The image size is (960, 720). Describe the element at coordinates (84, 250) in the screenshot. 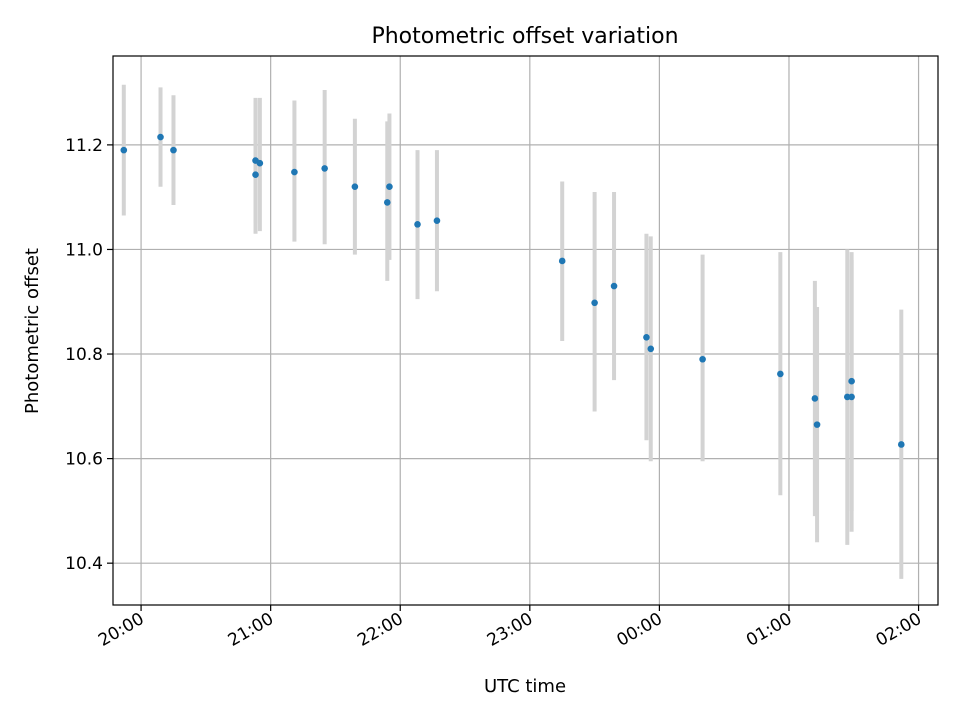

I see `y-tick-label: 11.0` at that location.